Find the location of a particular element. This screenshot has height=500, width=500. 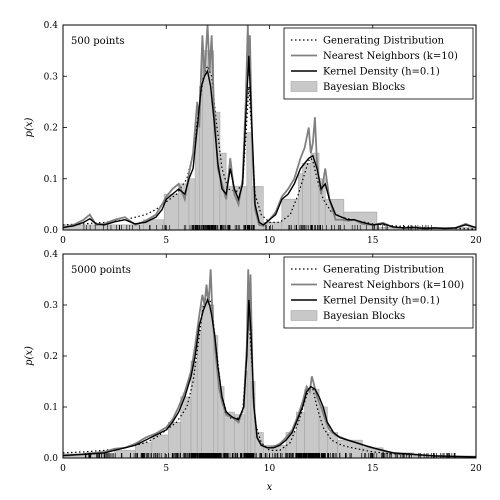

legend-entry-label: Nearest Neighbors (k=100) is located at coordinates (393, 285).